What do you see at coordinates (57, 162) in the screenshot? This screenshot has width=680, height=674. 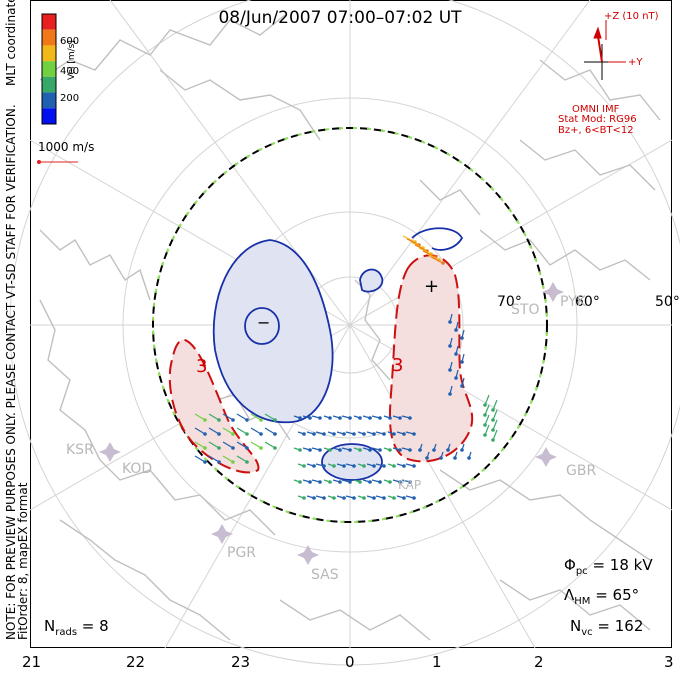 I see `scale-vector` at bounding box center [57, 162].